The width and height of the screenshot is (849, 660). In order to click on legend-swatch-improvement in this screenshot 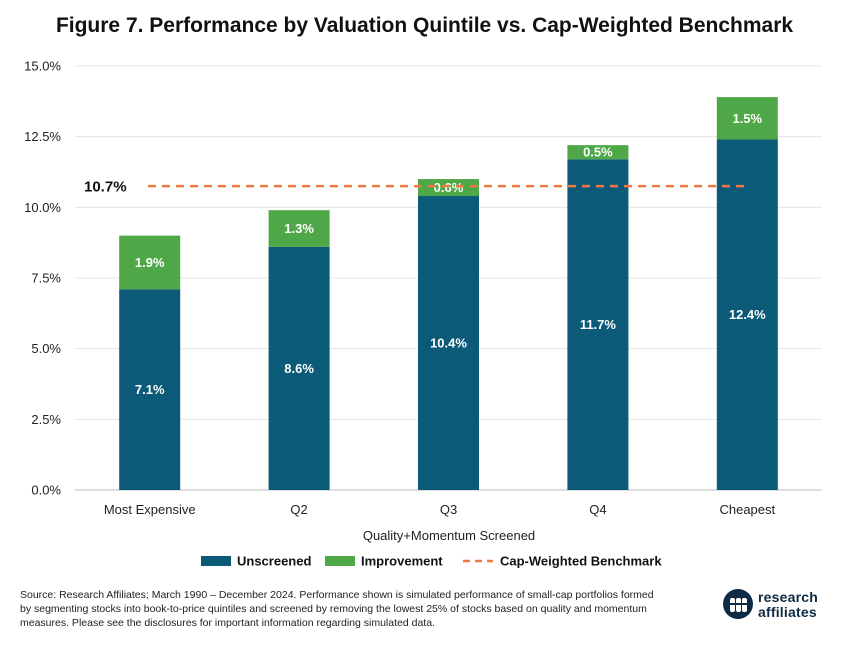, I will do `click(340, 561)`.